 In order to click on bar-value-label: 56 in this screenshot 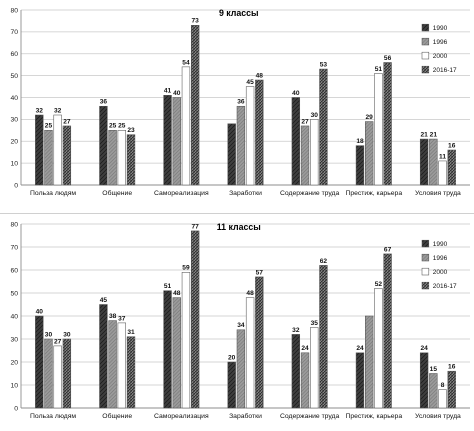, I will do `click(388, 58)`.